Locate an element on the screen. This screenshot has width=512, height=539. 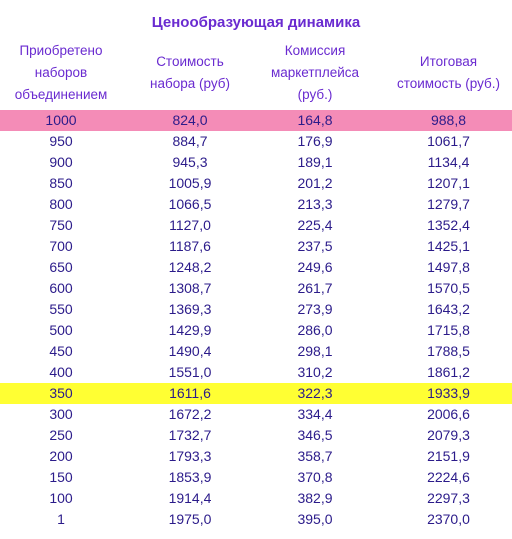
table-title: Ценообразующая динамика is located at coordinates (256, 22).